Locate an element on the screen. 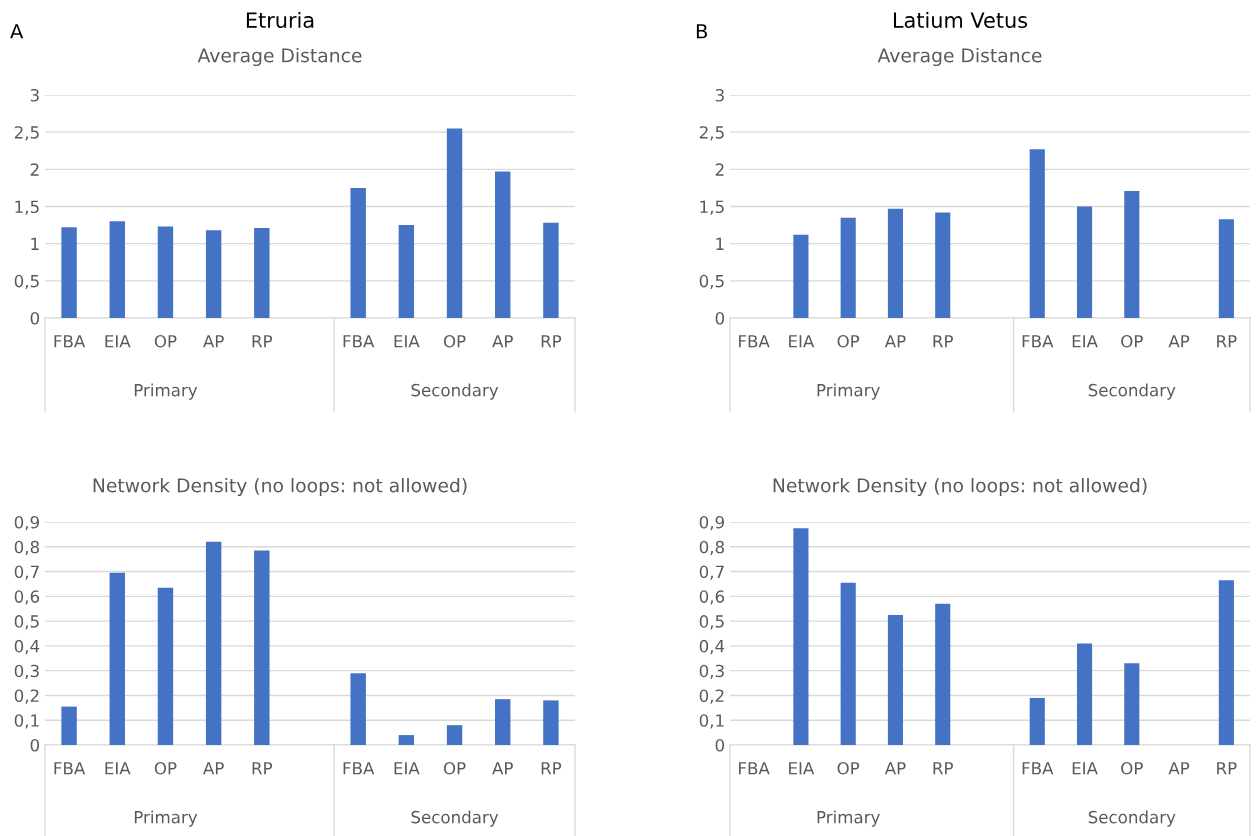 Image resolution: width=1260 pixels, height=836 pixels. text: Primary is located at coordinates (166, 818).